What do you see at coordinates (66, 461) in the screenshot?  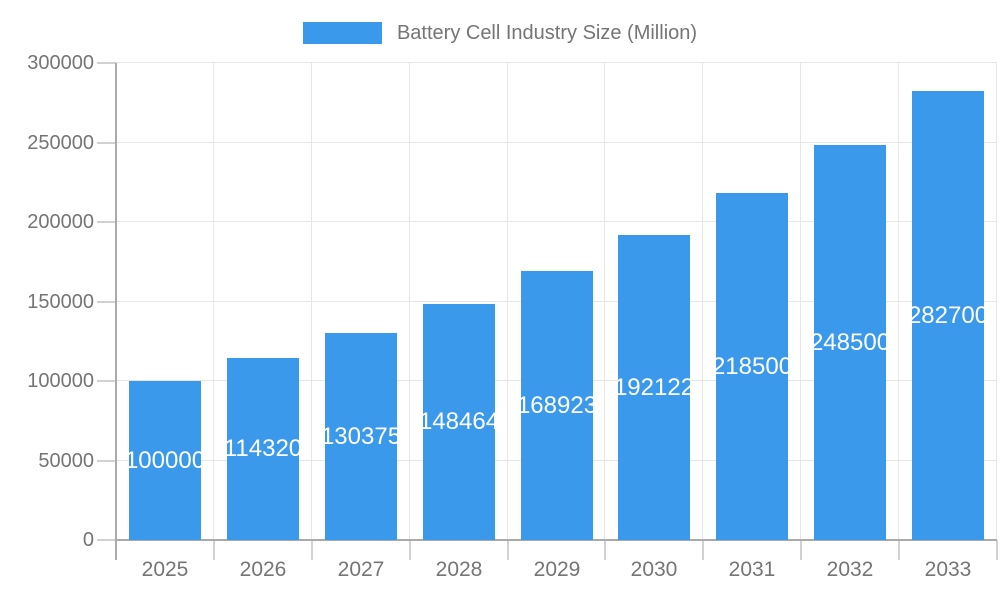 I see `y-axis-tick-label: 50000` at bounding box center [66, 461].